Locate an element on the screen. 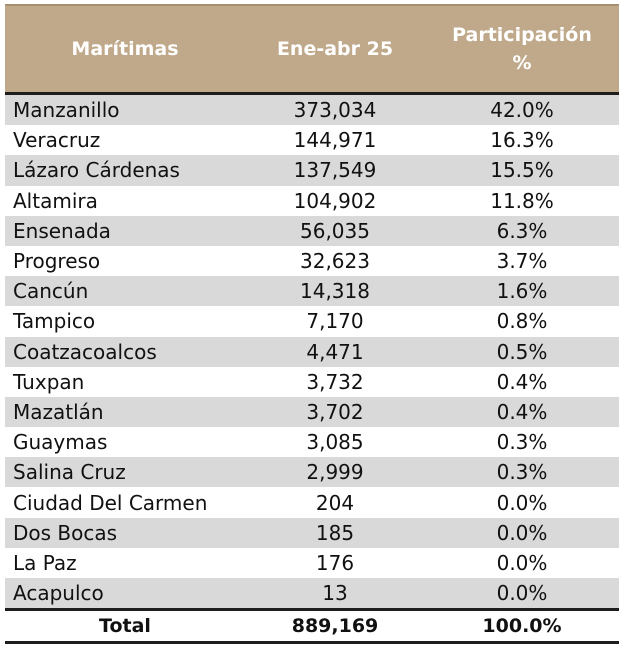 The width and height of the screenshot is (621, 648). table-row: Salina Cruz 2,999 0.3% is located at coordinates (312, 472).